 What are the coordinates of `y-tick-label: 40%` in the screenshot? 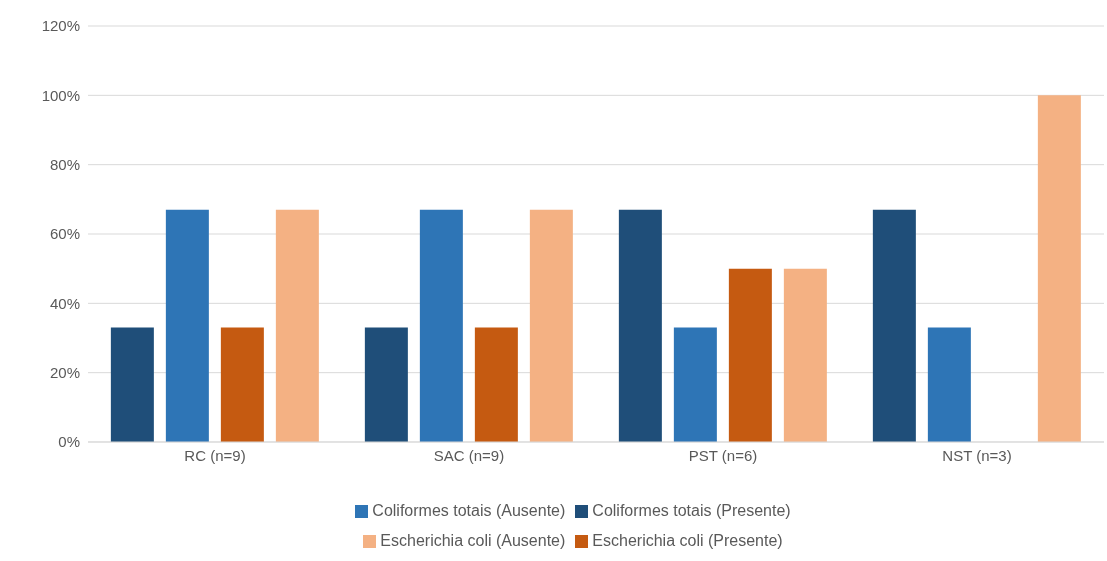 It's located at (64, 303).